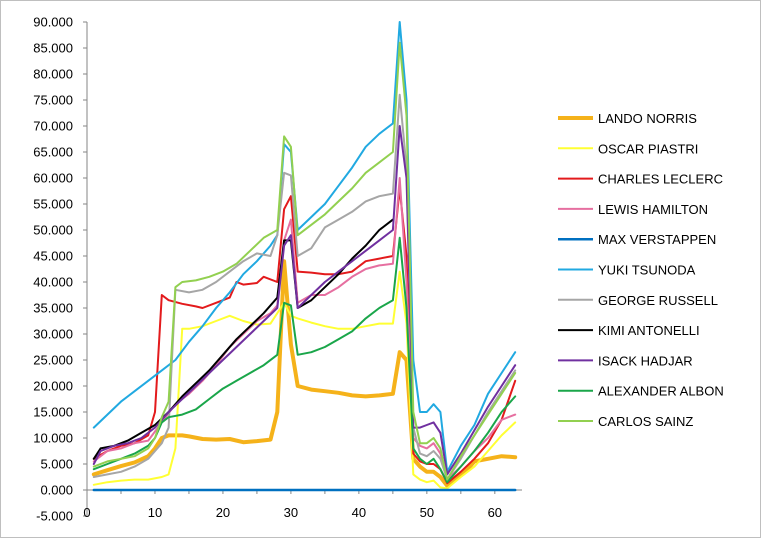 The image size is (761, 538). Describe the element at coordinates (53, 282) in the screenshot. I see `y-tick-label: 40.000` at that location.